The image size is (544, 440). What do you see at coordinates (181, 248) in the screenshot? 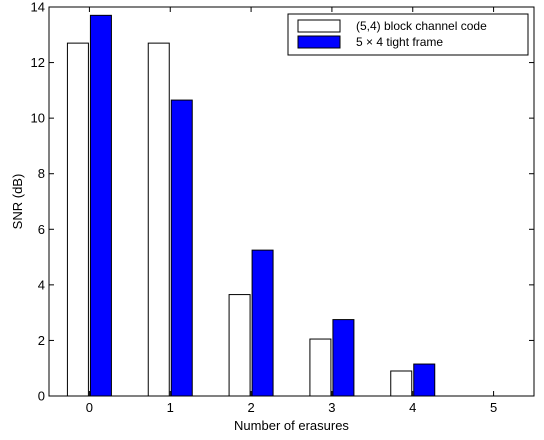
I see `bar-series1-cat1` at bounding box center [181, 248].